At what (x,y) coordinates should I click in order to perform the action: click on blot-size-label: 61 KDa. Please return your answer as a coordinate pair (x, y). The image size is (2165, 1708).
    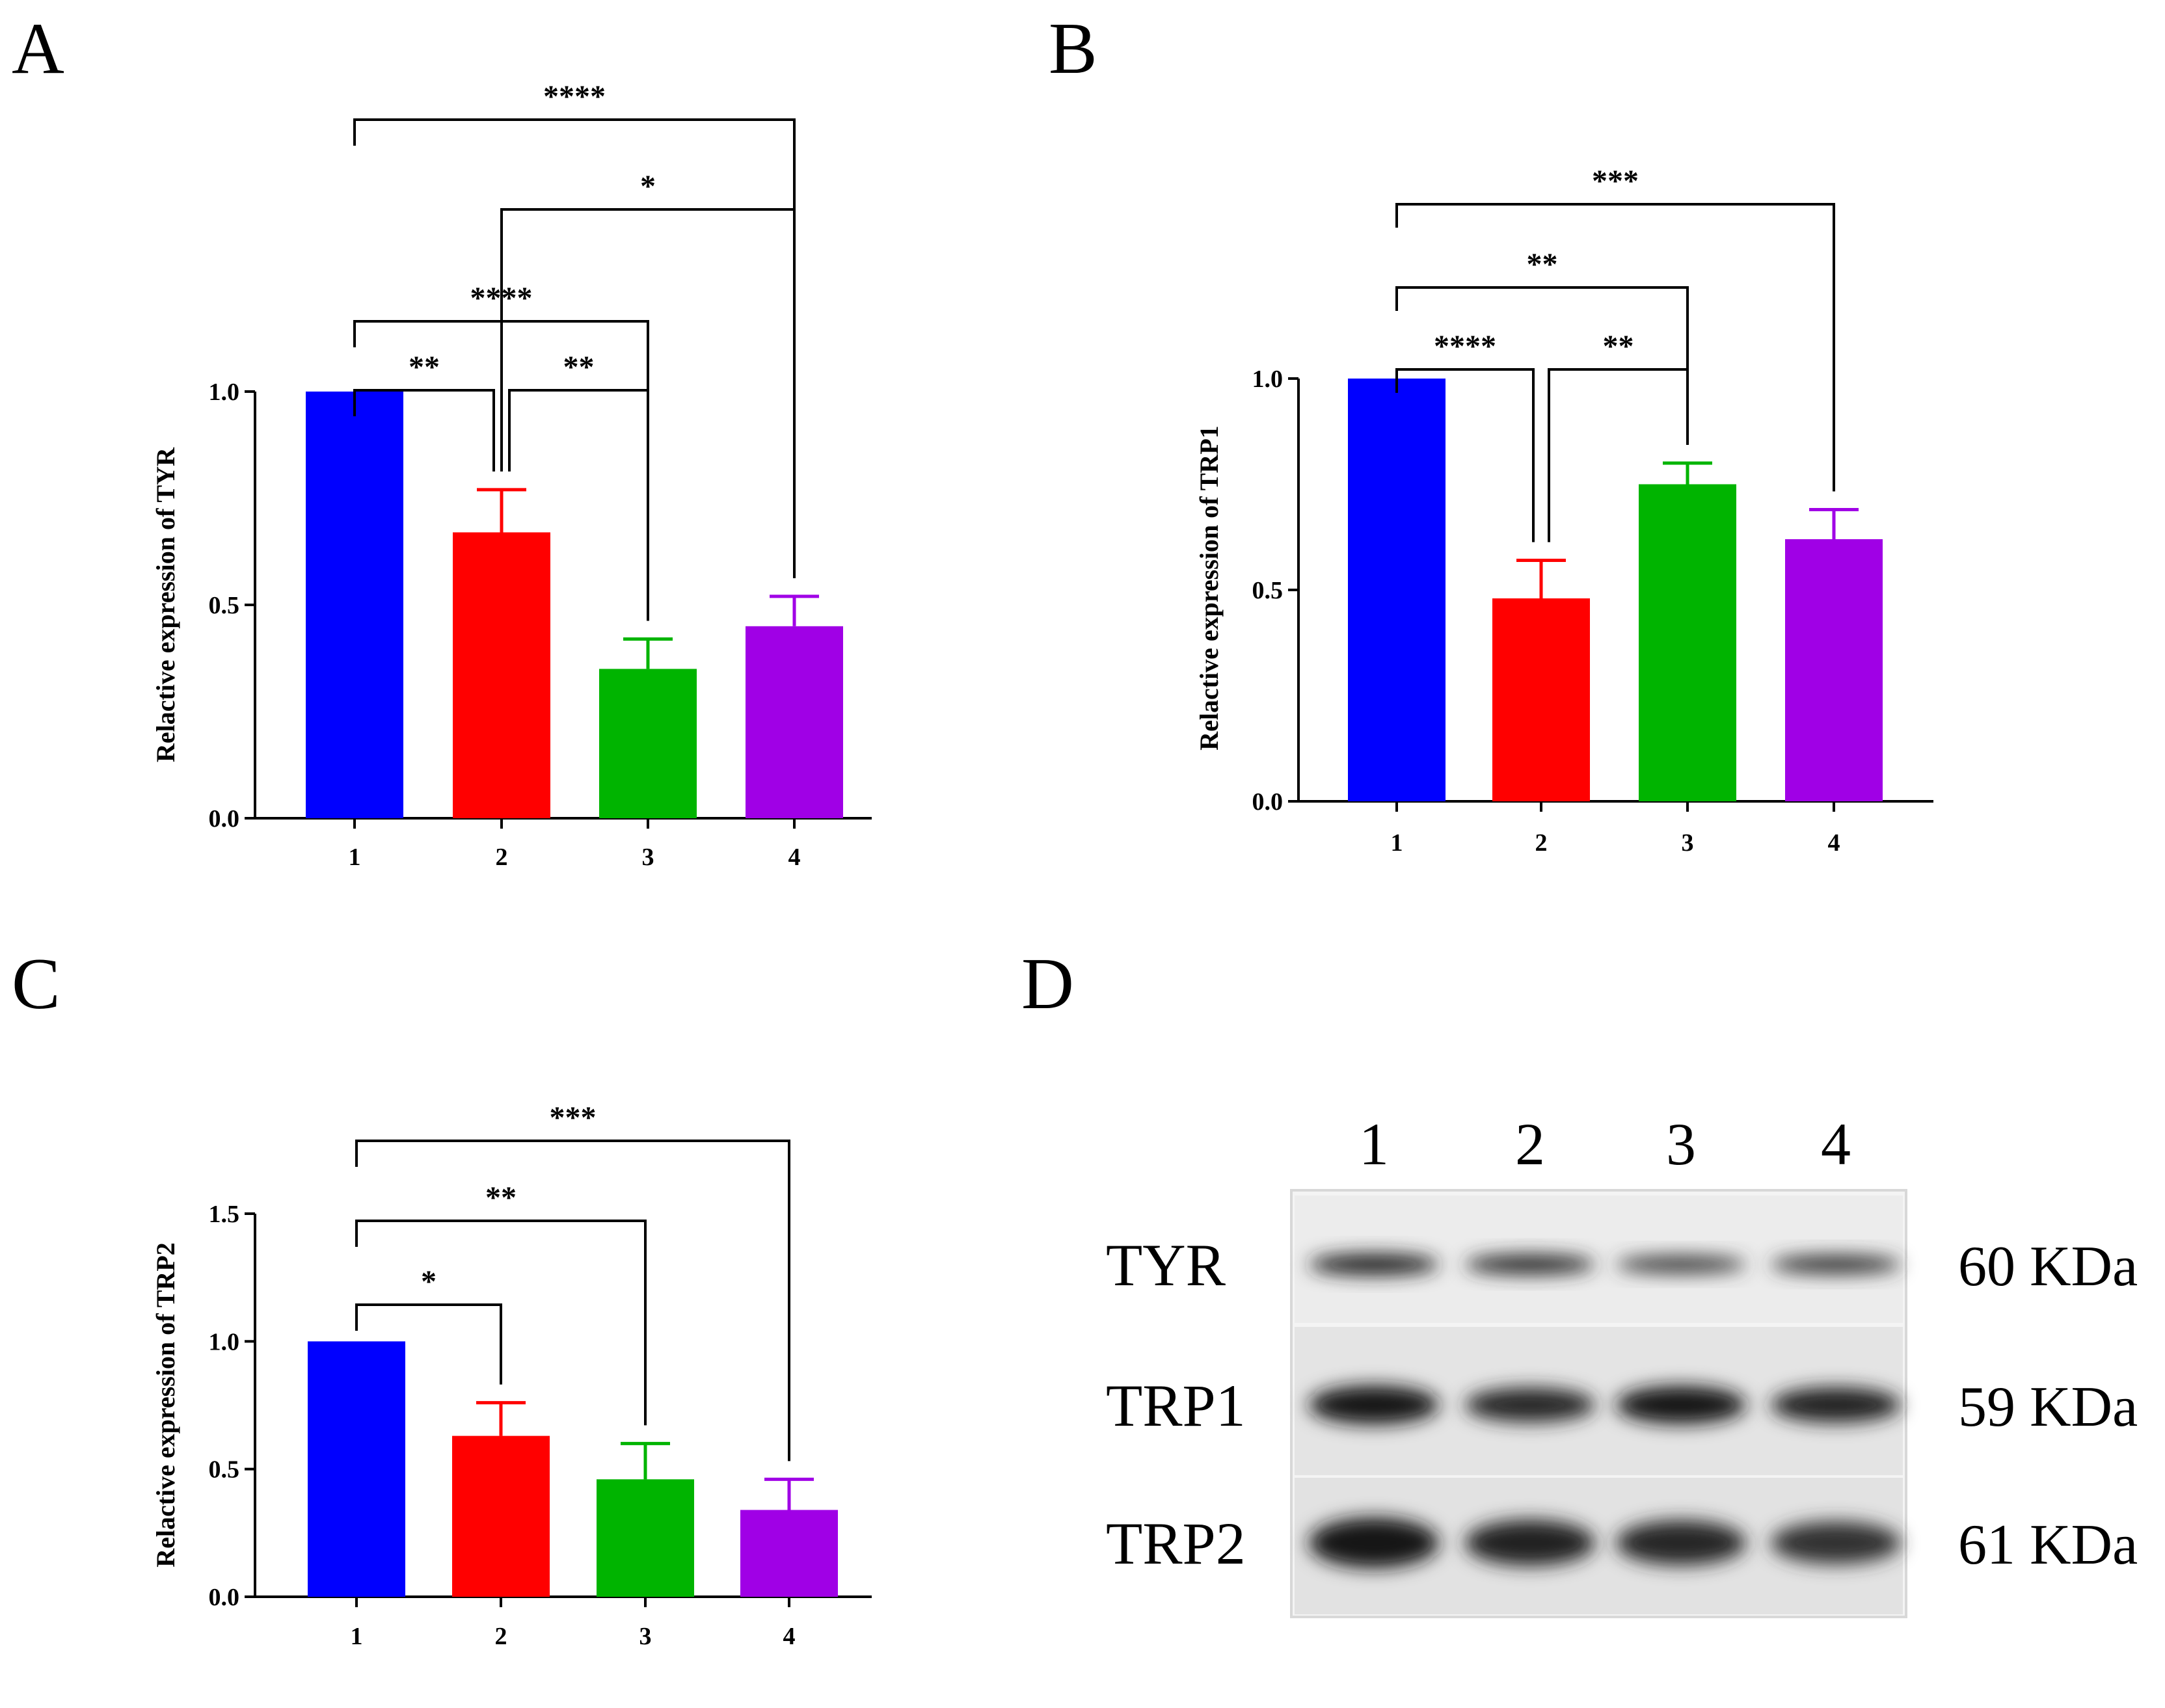
    Looking at the image, I should click on (2048, 1546).